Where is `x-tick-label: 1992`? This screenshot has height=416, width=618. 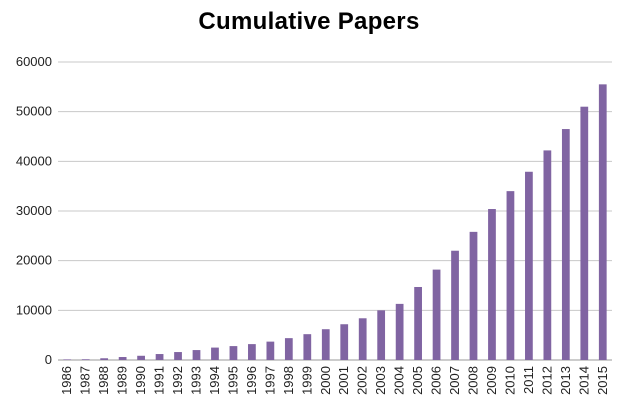
x-tick-label: 1992 is located at coordinates (177, 380).